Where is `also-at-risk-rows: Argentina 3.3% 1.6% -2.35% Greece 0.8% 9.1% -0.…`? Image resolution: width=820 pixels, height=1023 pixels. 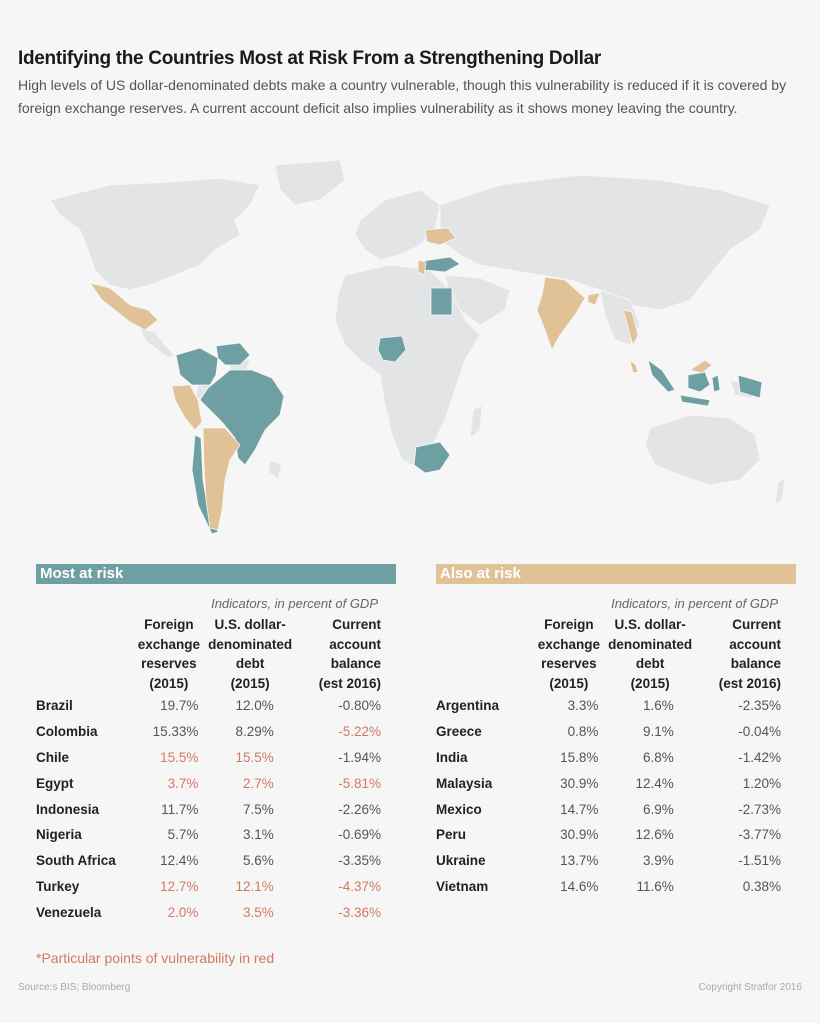 also-at-risk-rows: Argentina 3.3% 1.6% -2.35% Greece 0.8% 9.1% -0.… is located at coordinates (608, 796).